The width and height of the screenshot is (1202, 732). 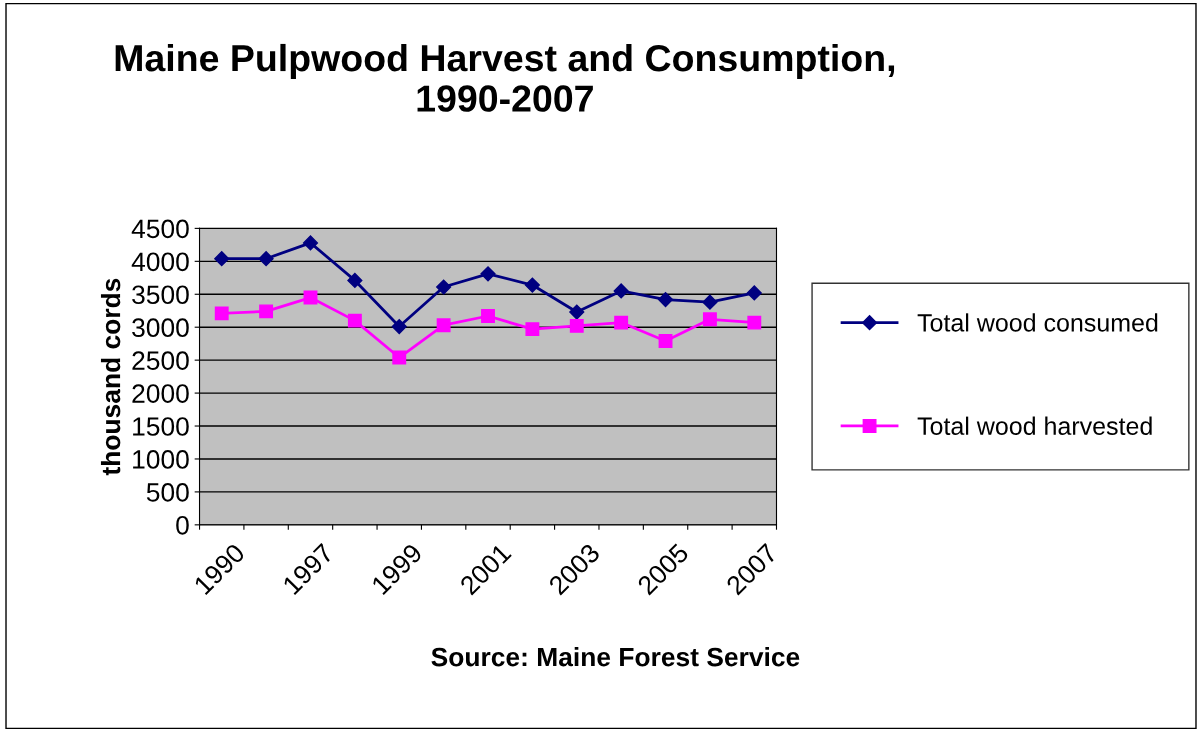 What do you see at coordinates (161, 459) in the screenshot?
I see `y-tick-label: 1000` at bounding box center [161, 459].